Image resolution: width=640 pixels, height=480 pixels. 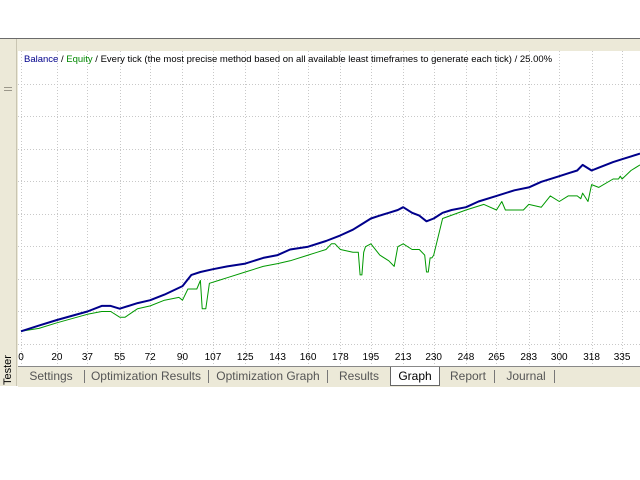 I want to click on x-tick-label: 300, so click(x=559, y=357).